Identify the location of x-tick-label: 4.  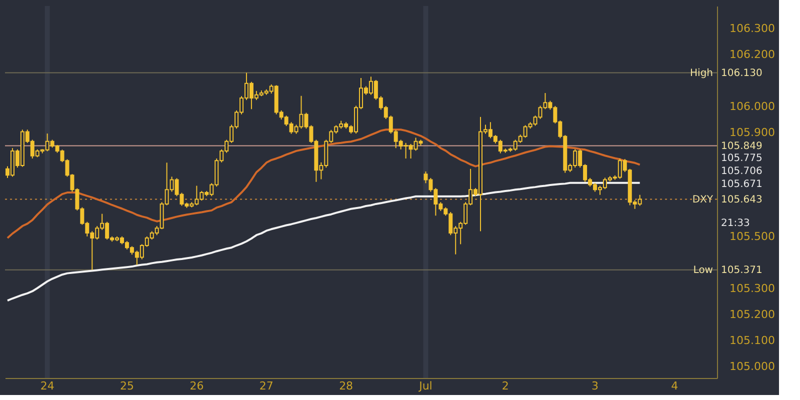
(674, 386).